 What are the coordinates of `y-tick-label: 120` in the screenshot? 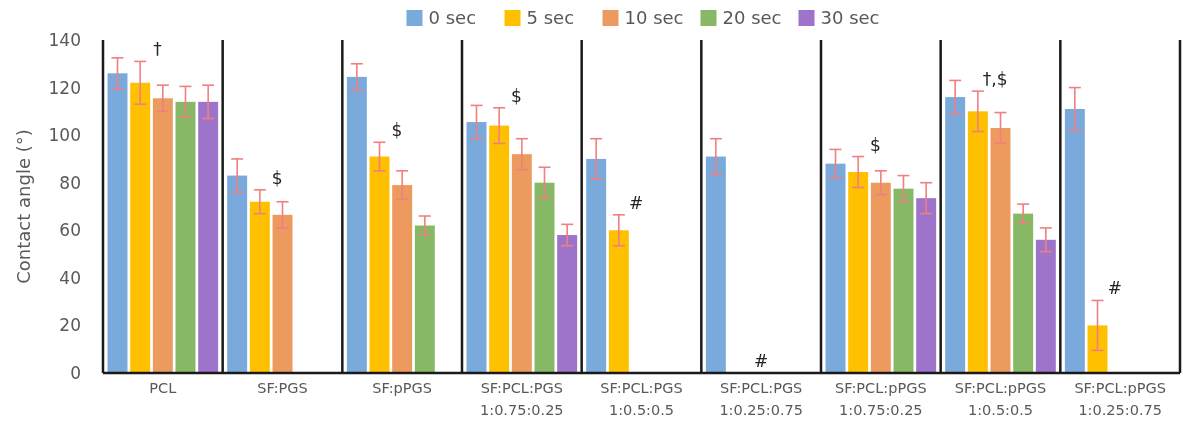 It's located at (64, 87).